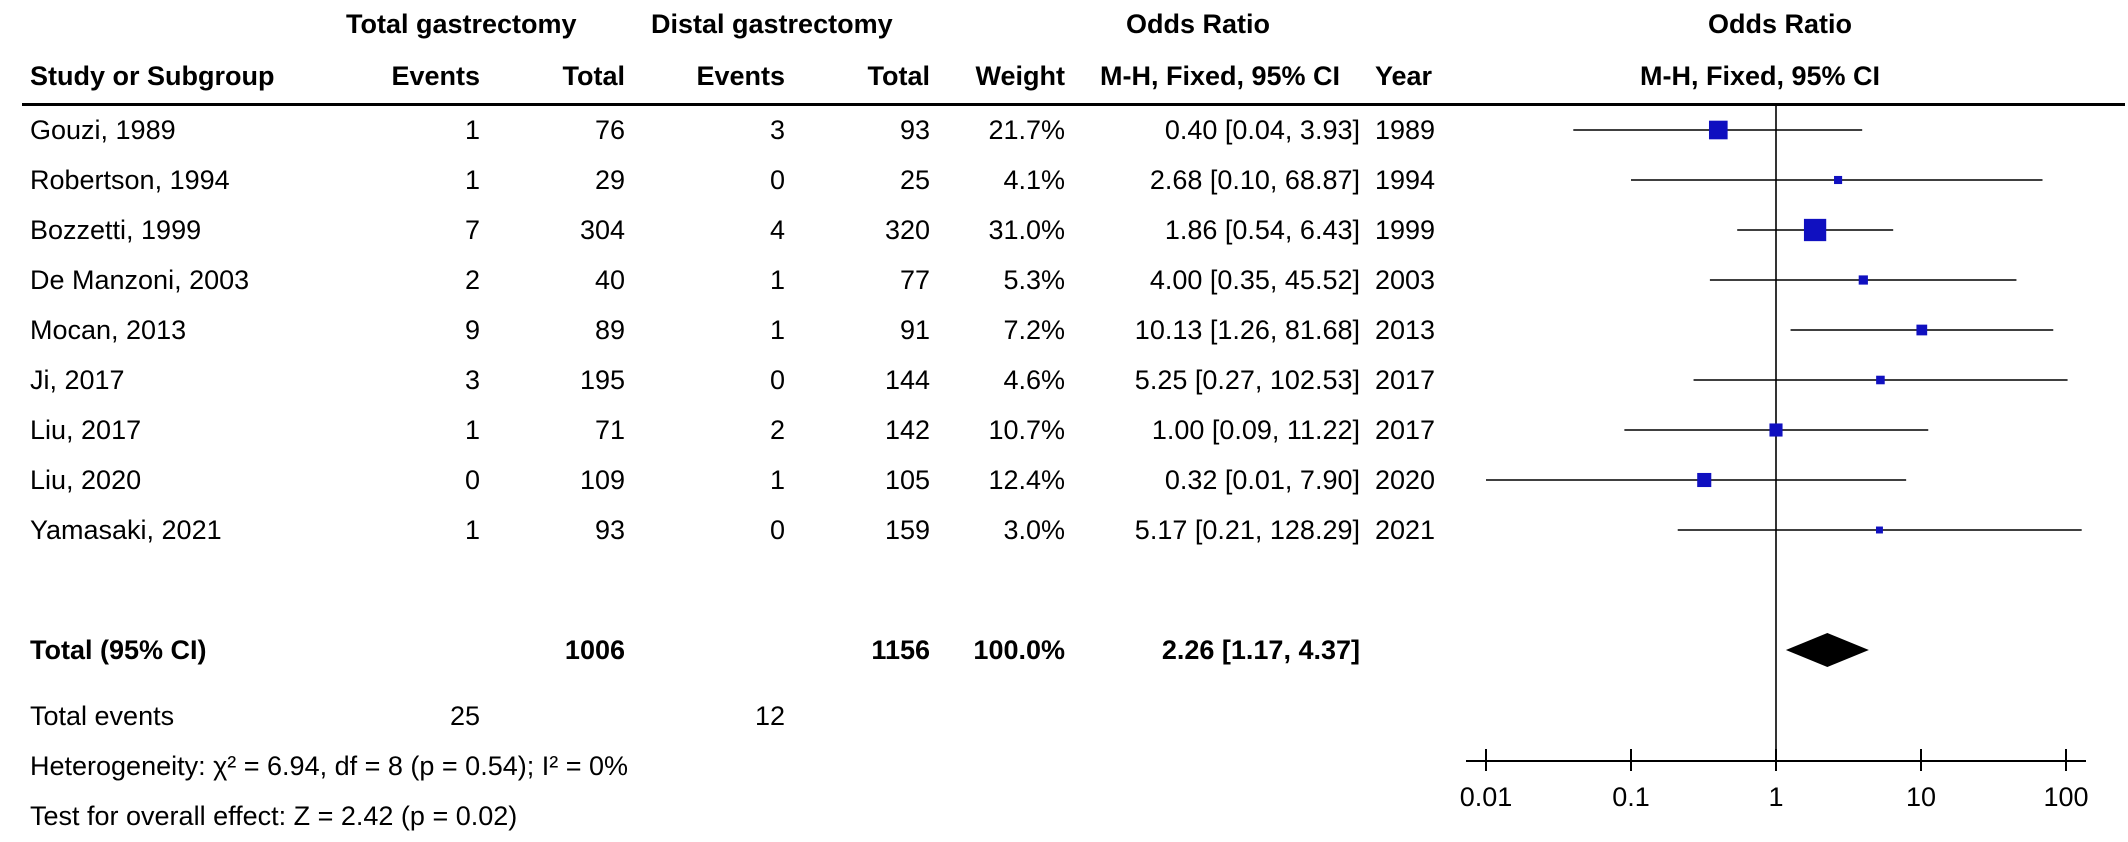 This screenshot has height=842, width=2128. I want to click on year-cell: 1989, so click(1405, 130).